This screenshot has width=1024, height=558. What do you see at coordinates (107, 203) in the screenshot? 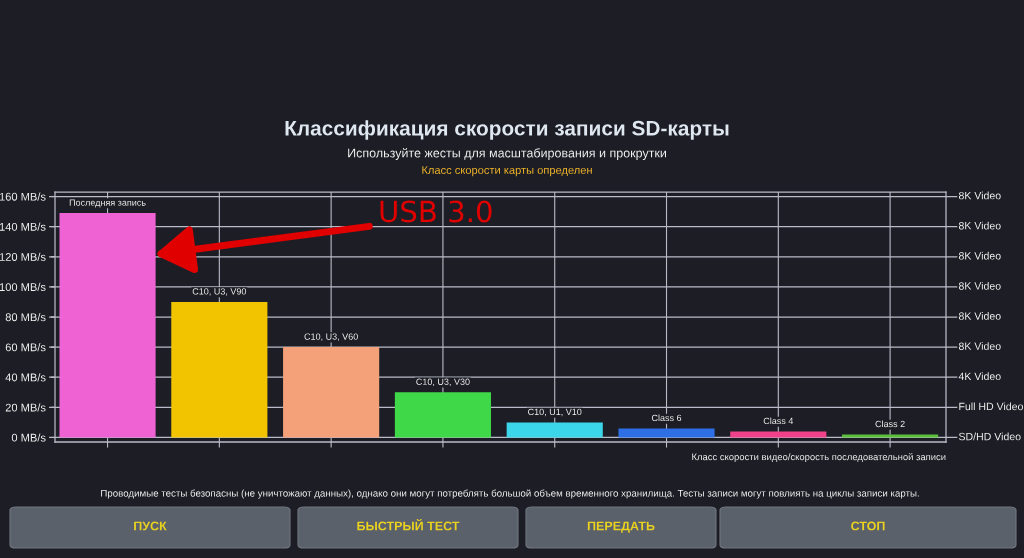
I see `x-tick-label: Последняя запись` at bounding box center [107, 203].